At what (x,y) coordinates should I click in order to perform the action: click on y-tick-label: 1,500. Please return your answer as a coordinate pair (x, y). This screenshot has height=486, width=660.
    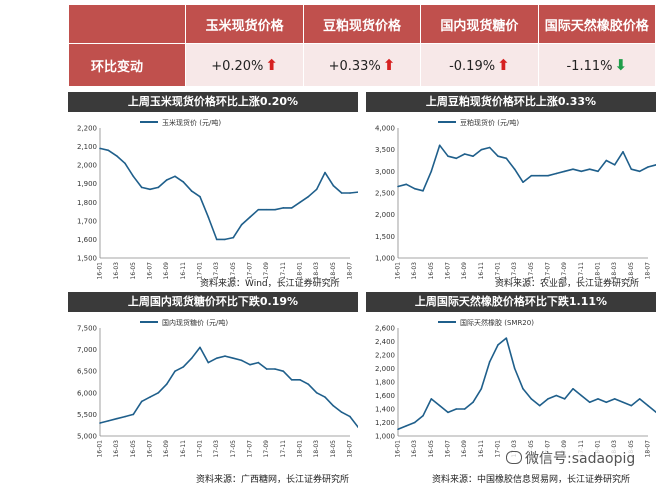
    Looking at the image, I should click on (87, 259).